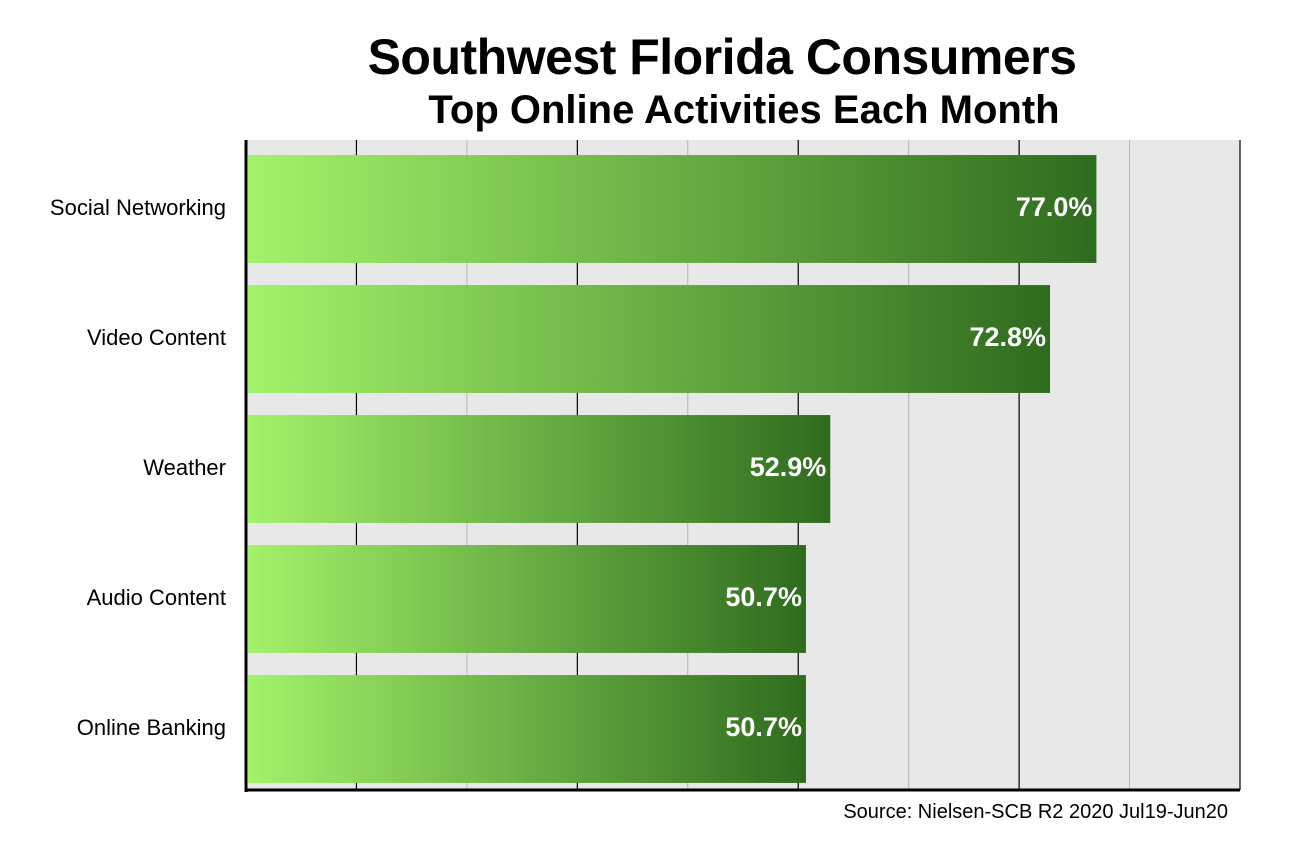  I want to click on chart-subtitle: Top Online Activities Each Month, so click(744, 110).